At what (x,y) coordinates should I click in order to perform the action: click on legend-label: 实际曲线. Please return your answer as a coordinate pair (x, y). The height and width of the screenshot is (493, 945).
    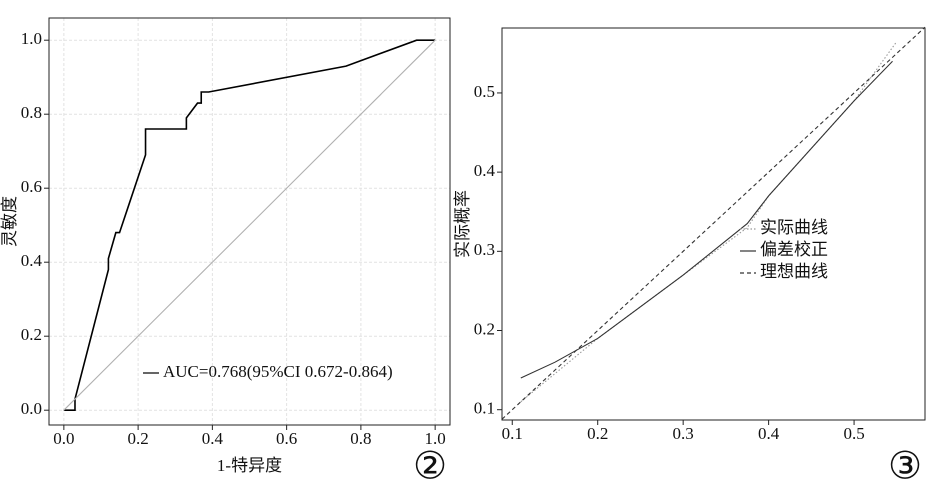
    Looking at the image, I should click on (794, 227).